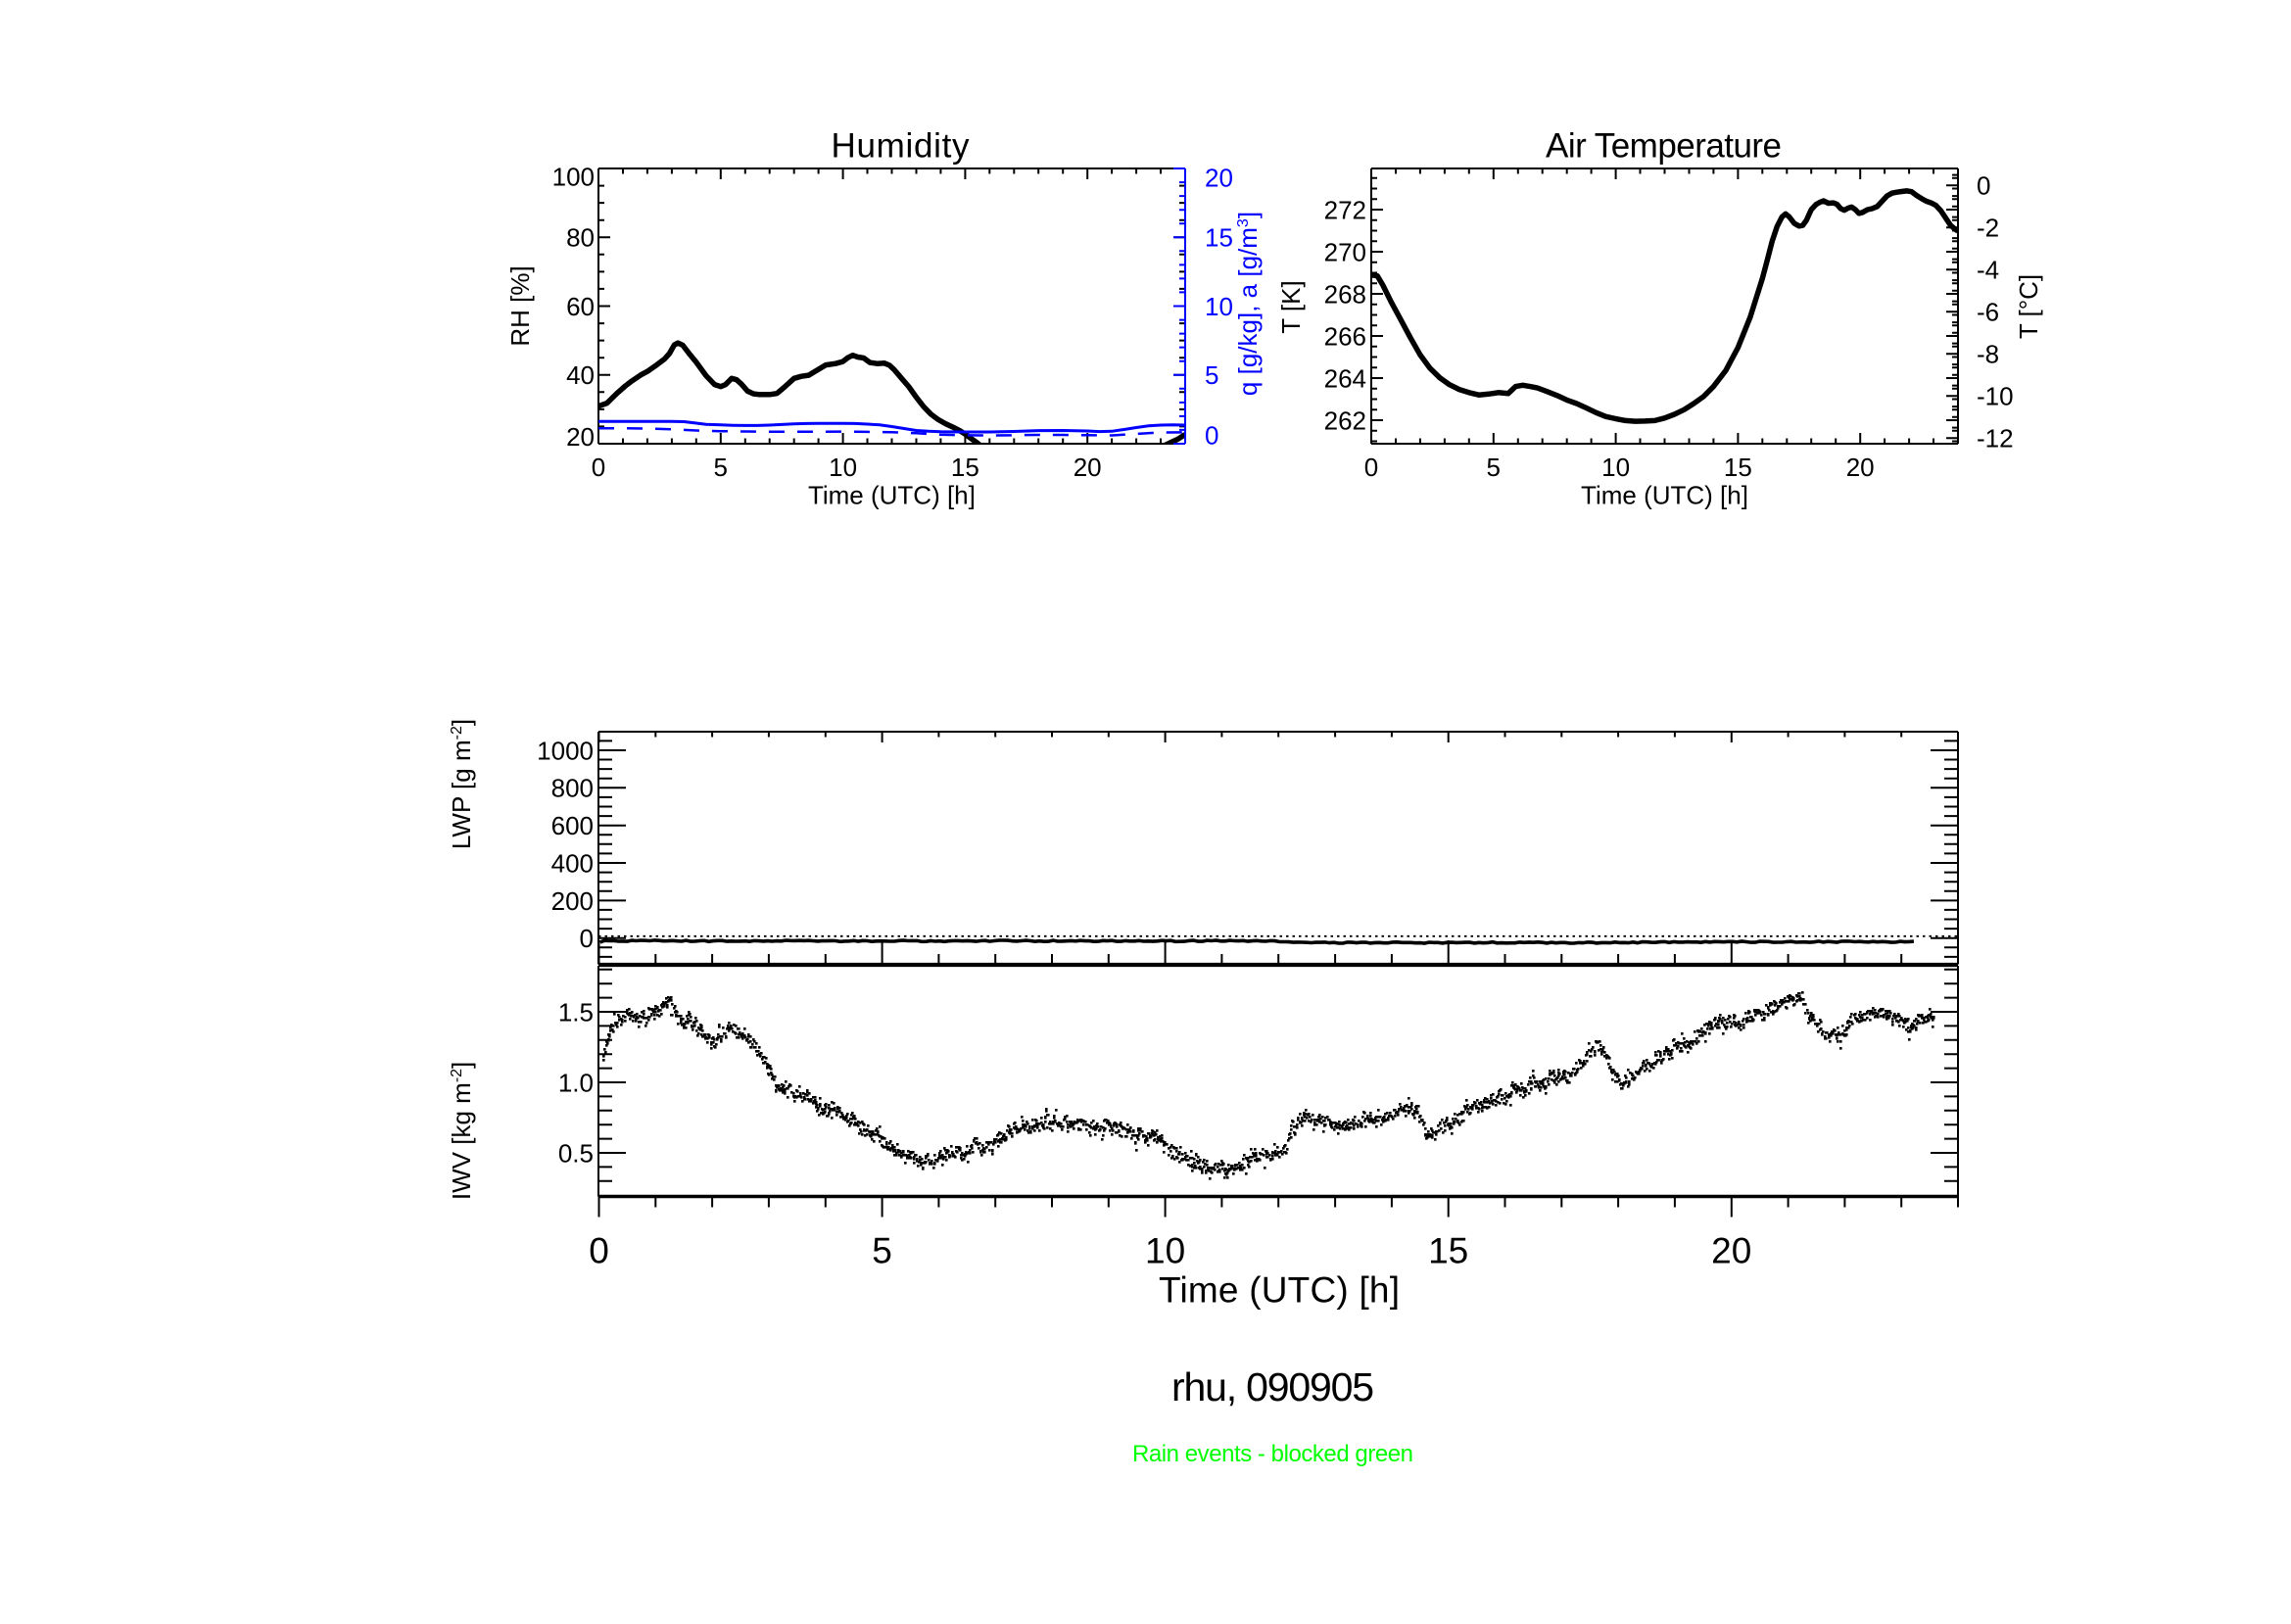 This screenshot has height=1624, width=2291. What do you see at coordinates (1664, 147) in the screenshot?
I see `svg-text: Air Temperature` at bounding box center [1664, 147].